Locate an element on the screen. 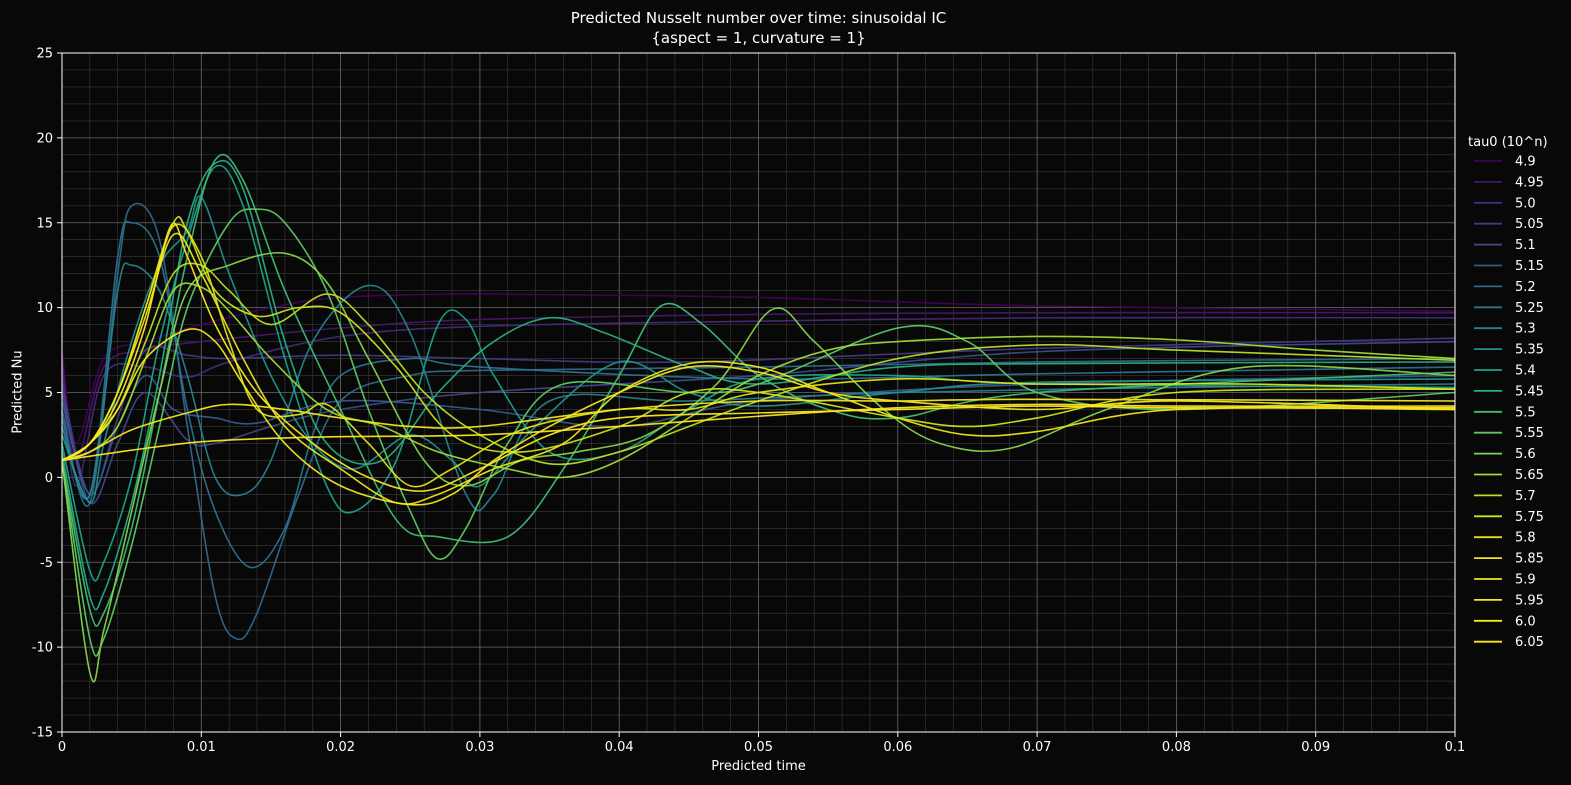 This screenshot has height=785, width=1571. y-tick-label: -5 is located at coordinates (46, 563).